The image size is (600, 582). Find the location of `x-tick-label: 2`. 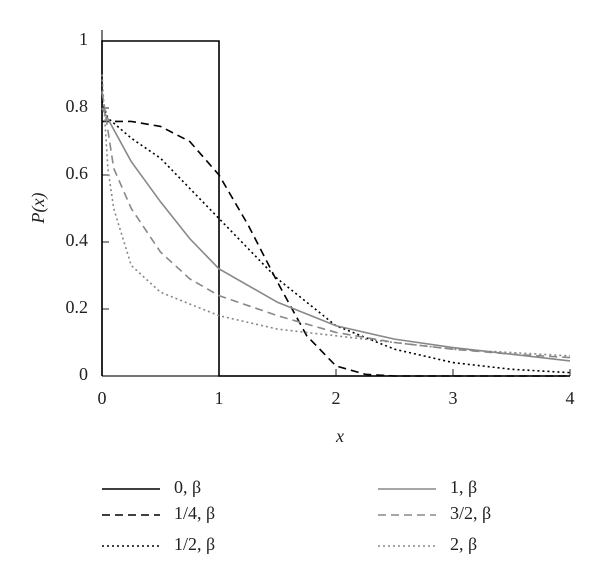

x-tick-label: 2 is located at coordinates (336, 398).